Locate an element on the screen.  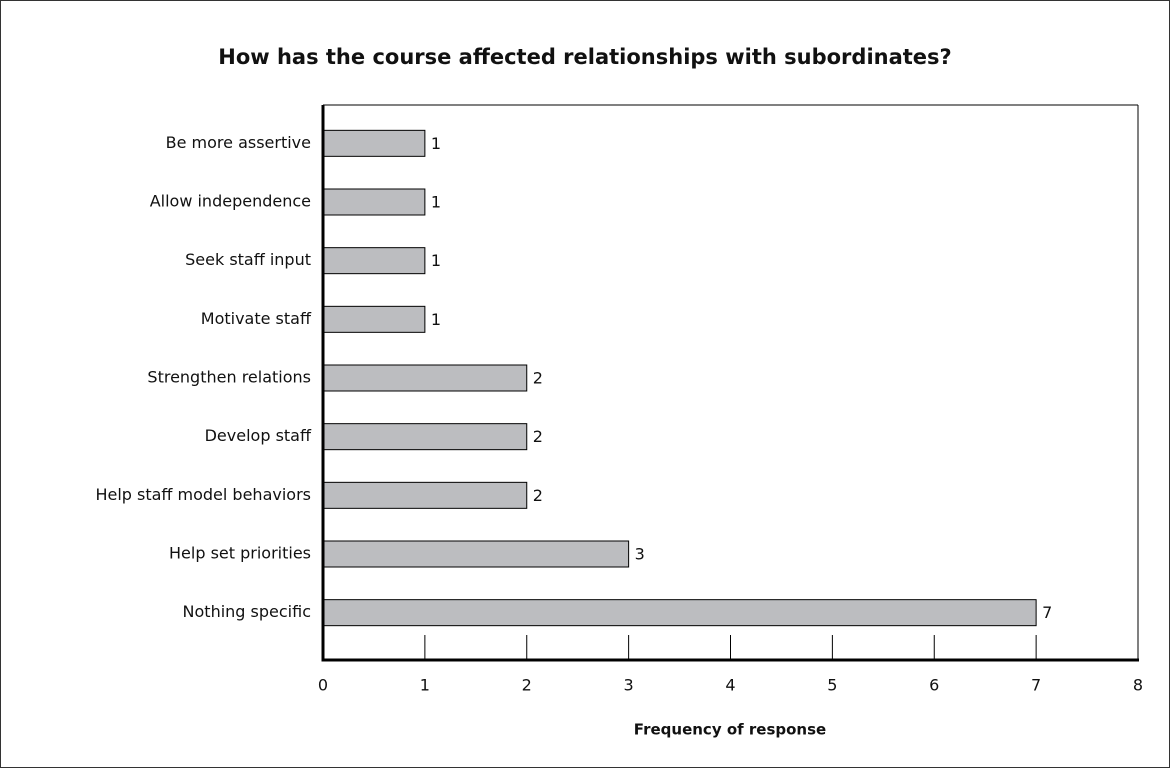
y-tick-label: Develop staff is located at coordinates (258, 435).